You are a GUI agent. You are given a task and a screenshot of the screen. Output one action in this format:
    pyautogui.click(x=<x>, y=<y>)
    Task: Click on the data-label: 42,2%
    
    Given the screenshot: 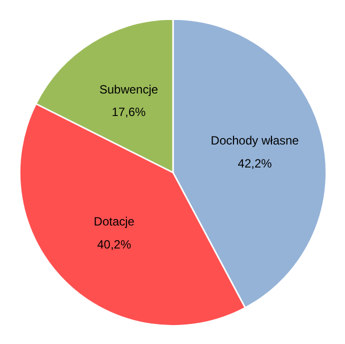 What is the action you would take?
    pyautogui.click(x=255, y=163)
    